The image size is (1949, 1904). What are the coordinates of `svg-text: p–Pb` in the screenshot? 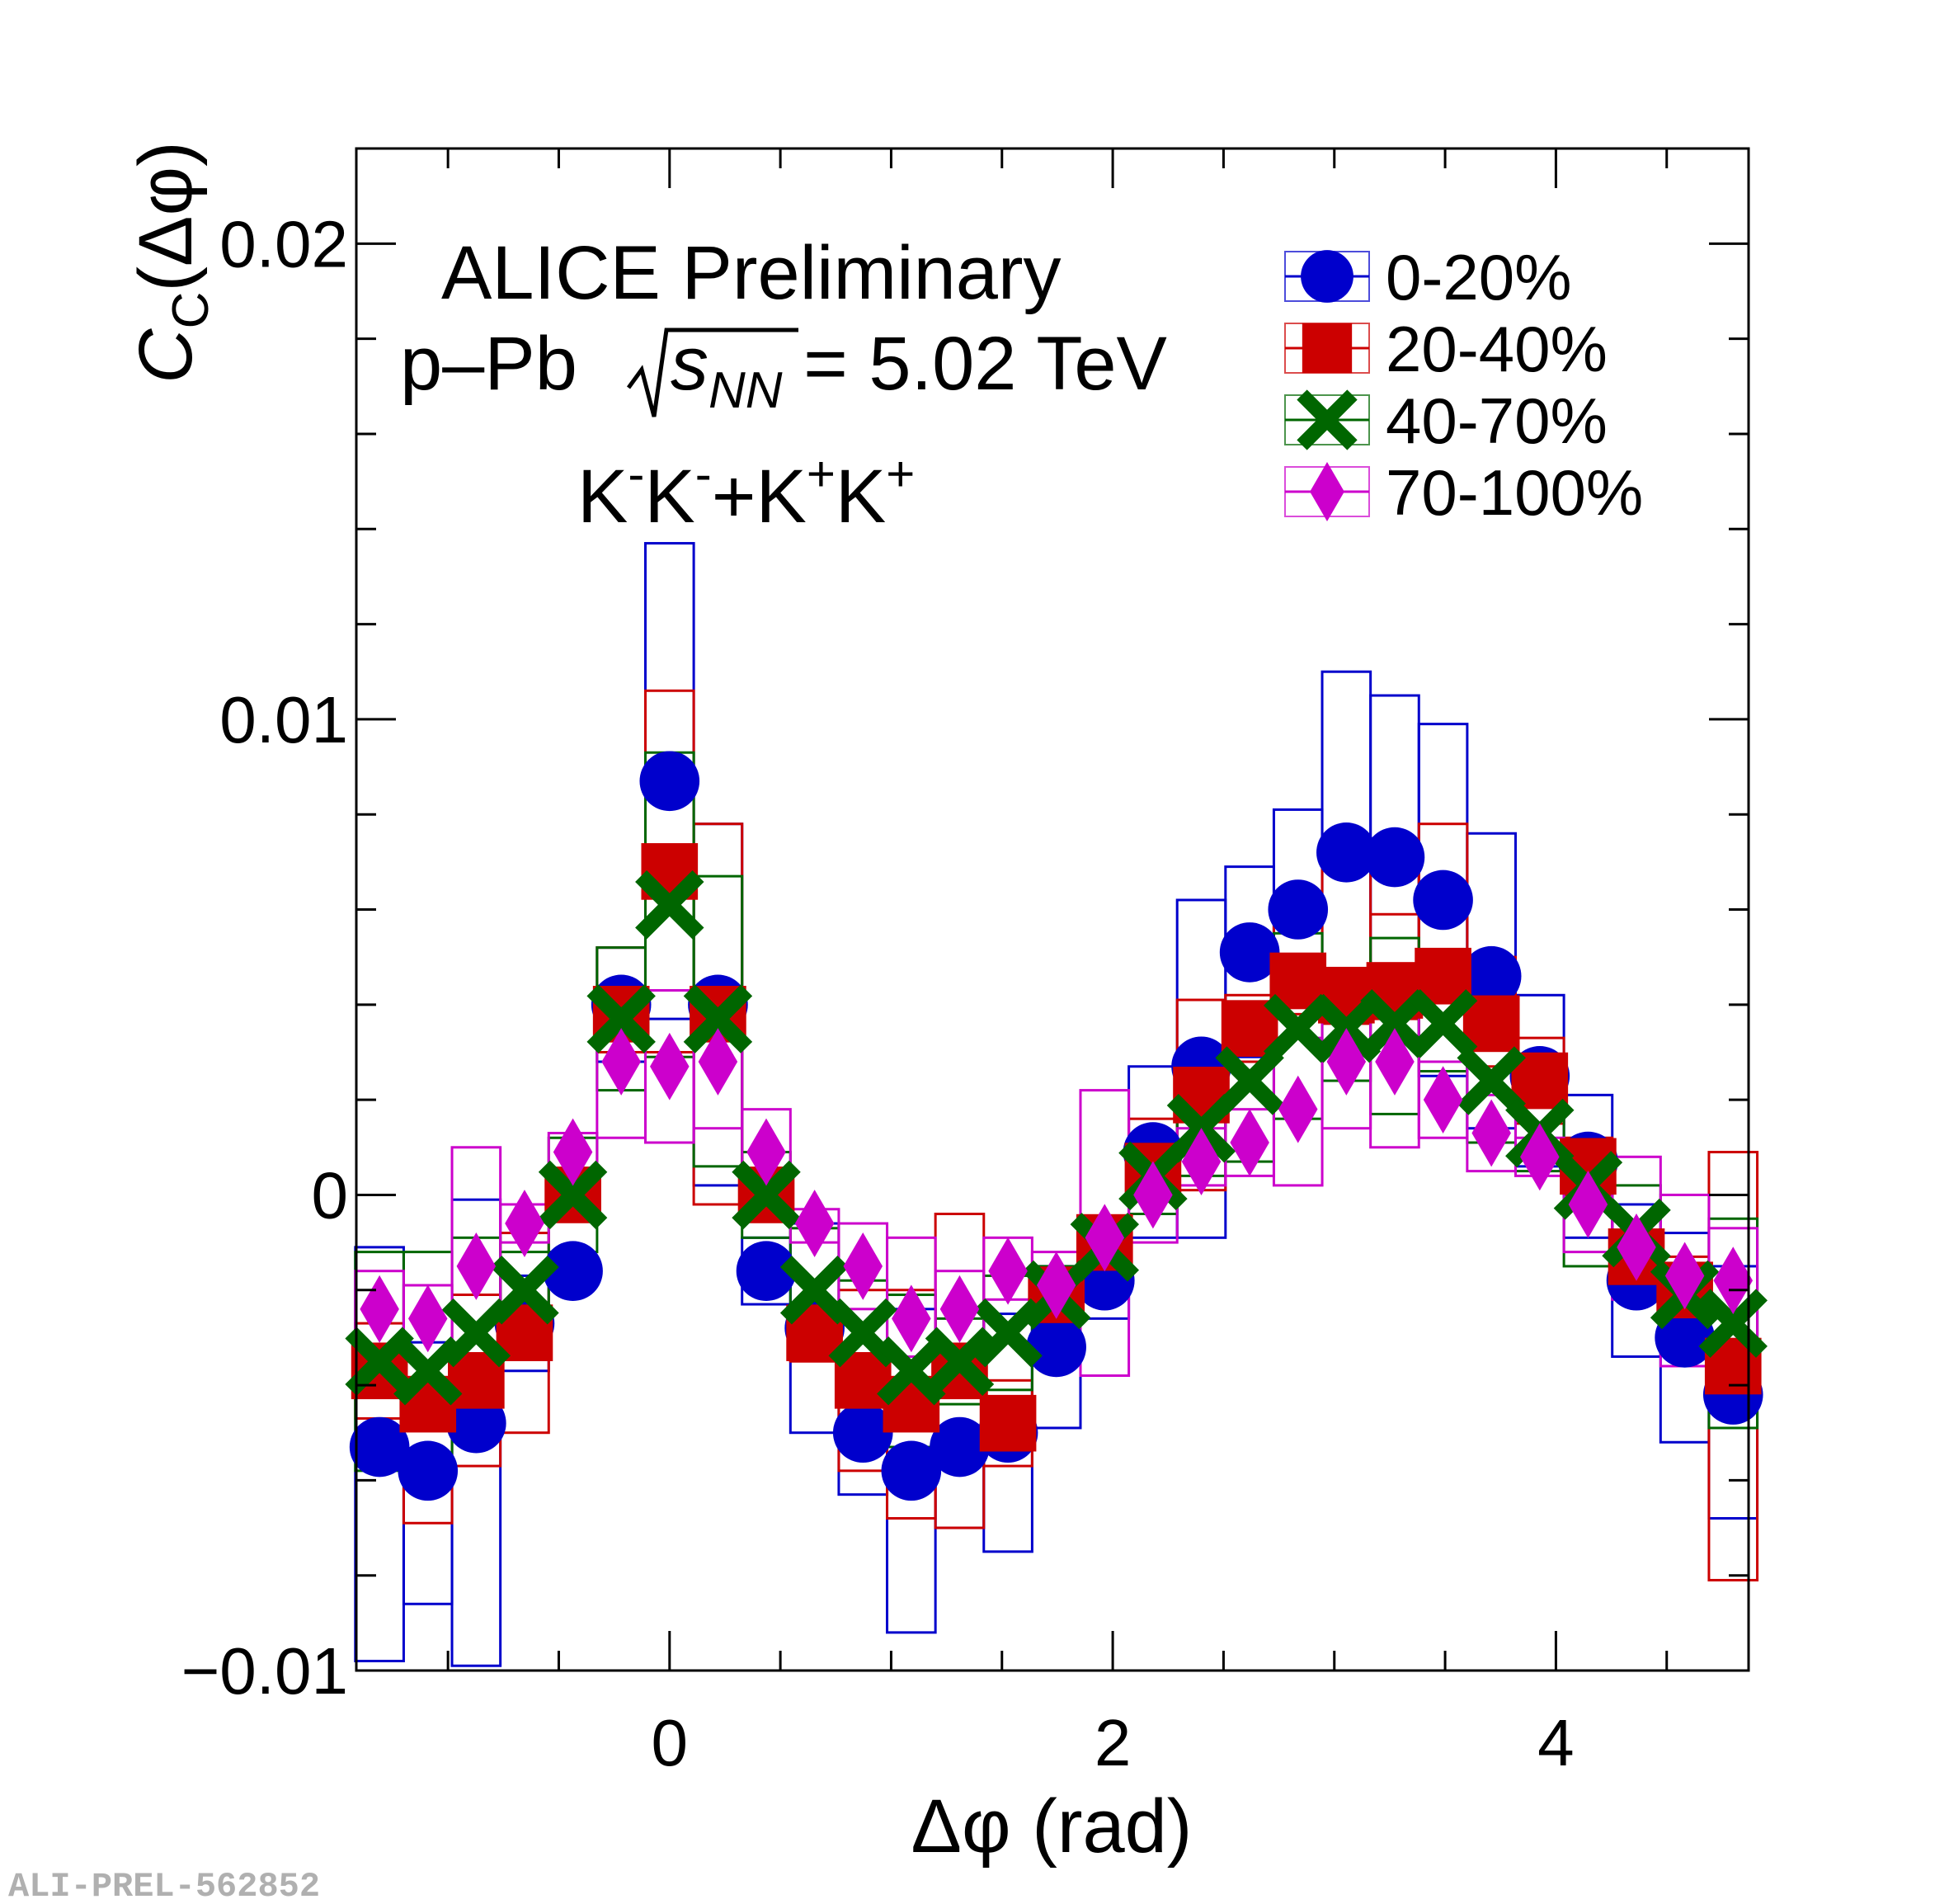 It's located at (488, 364).